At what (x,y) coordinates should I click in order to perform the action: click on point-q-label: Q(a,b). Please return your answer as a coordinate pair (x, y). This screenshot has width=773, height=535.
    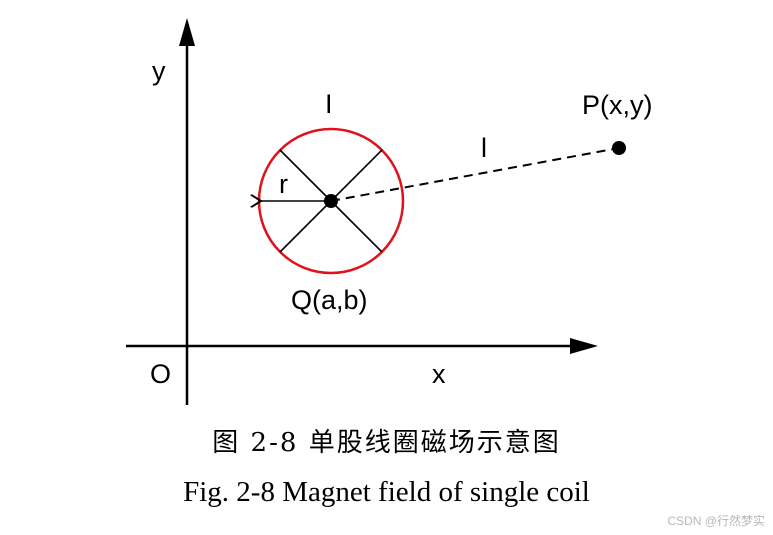
    Looking at the image, I should click on (329, 300).